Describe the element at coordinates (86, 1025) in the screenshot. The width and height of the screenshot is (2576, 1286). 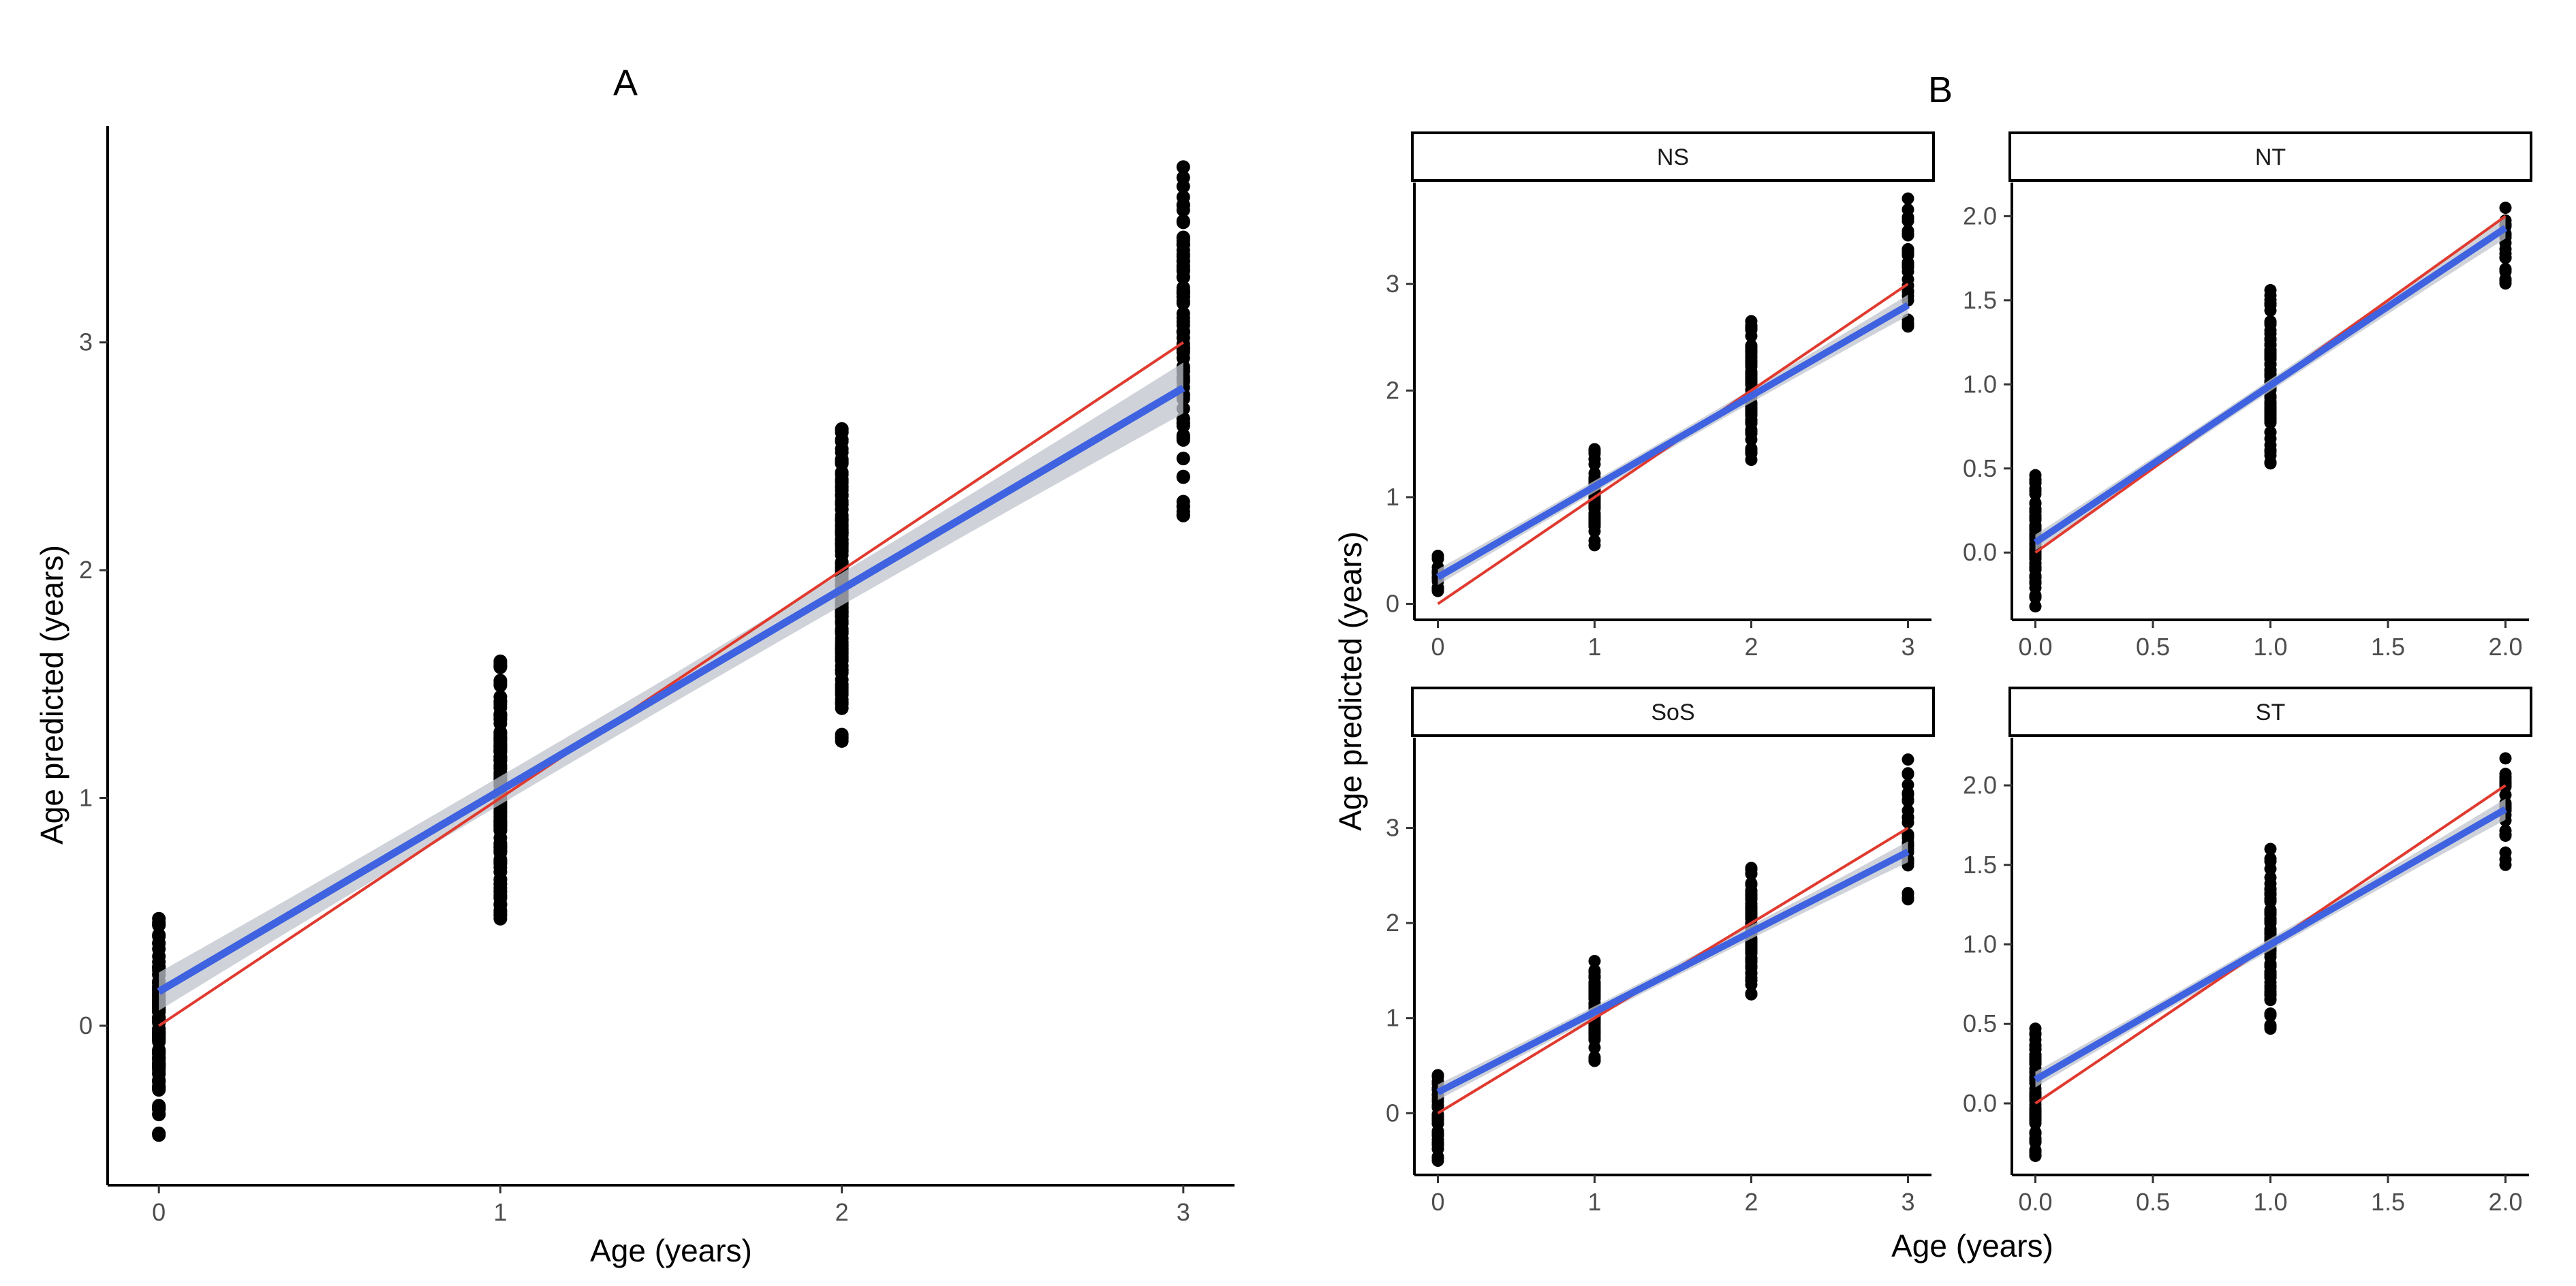
I see `y-tick-label: 0` at that location.